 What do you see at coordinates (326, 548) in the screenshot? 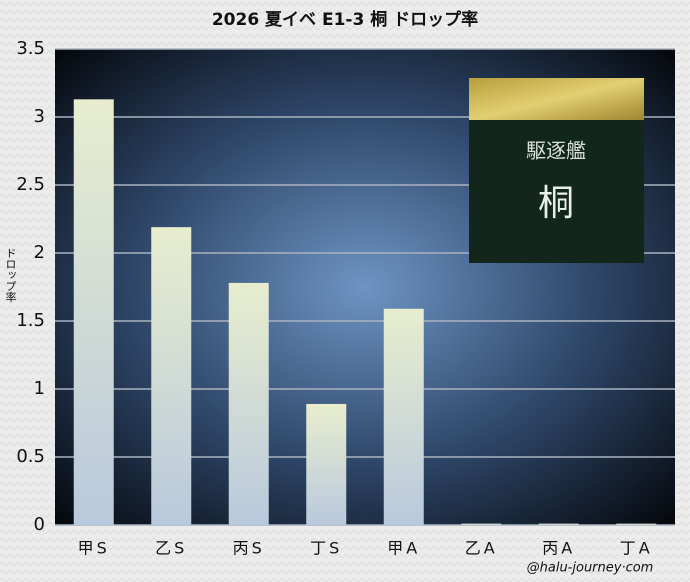
I see `x-tick-label: 丁S` at bounding box center [326, 548].